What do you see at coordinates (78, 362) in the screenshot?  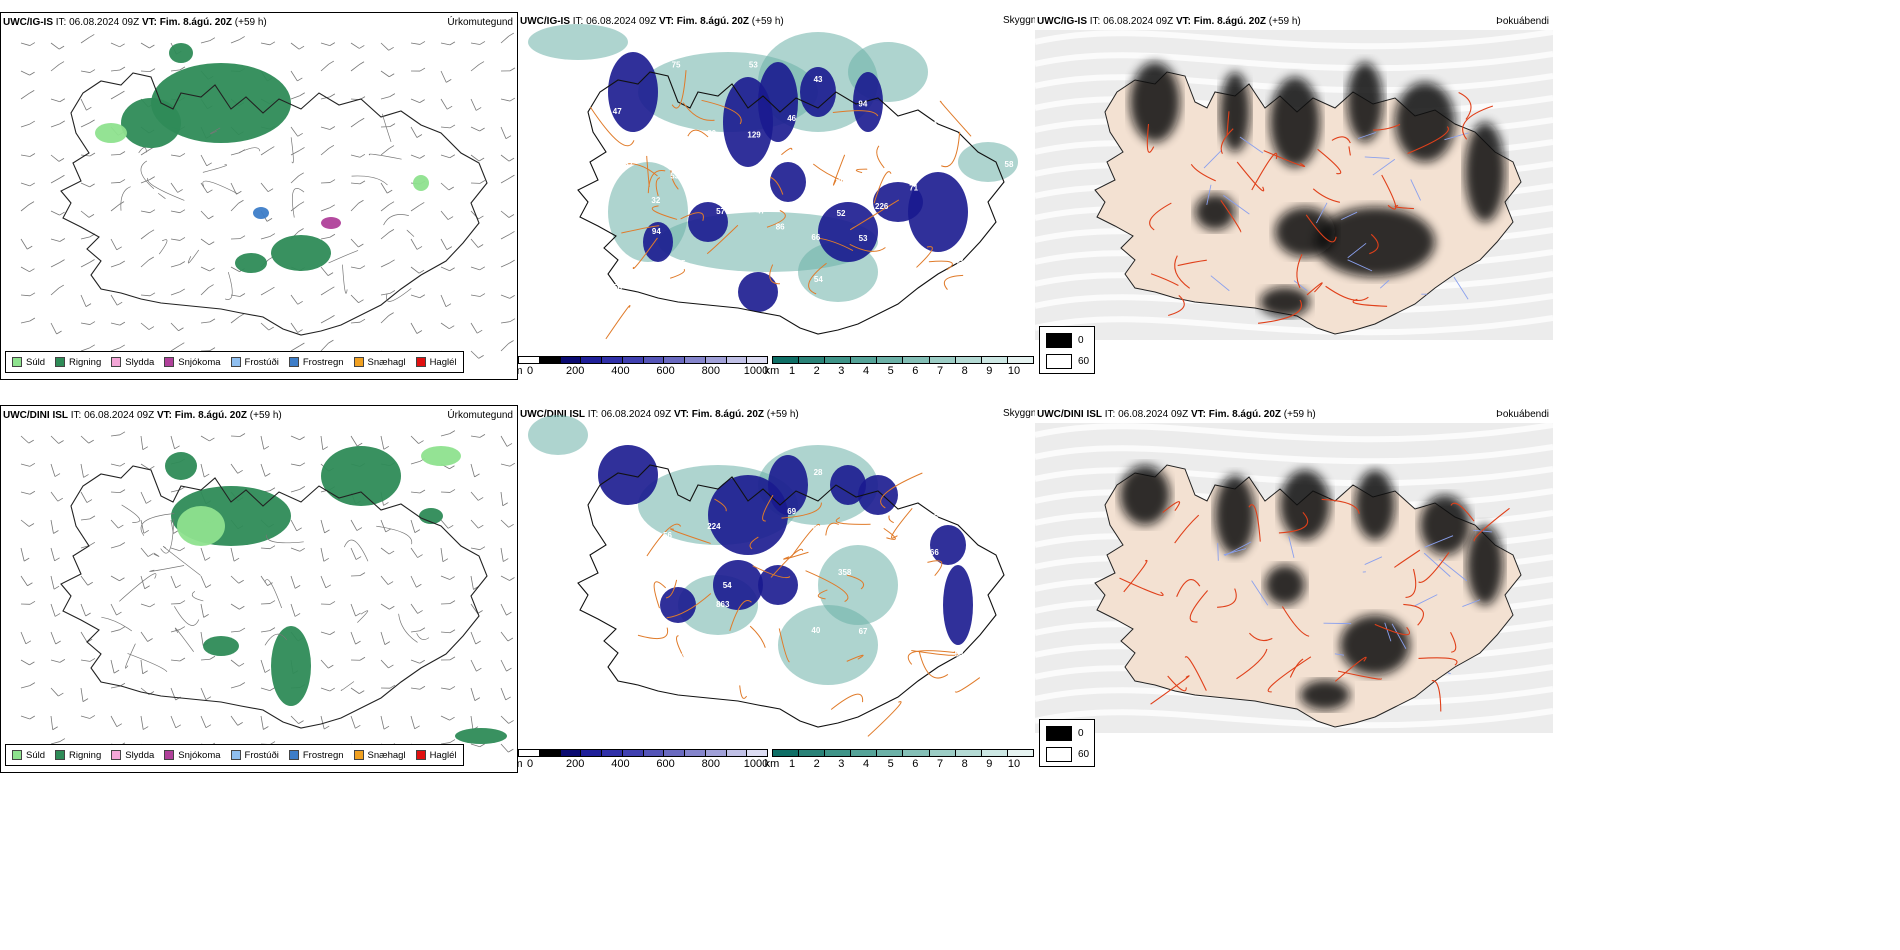 I see `legend-item-rigning: Rigning` at bounding box center [78, 362].